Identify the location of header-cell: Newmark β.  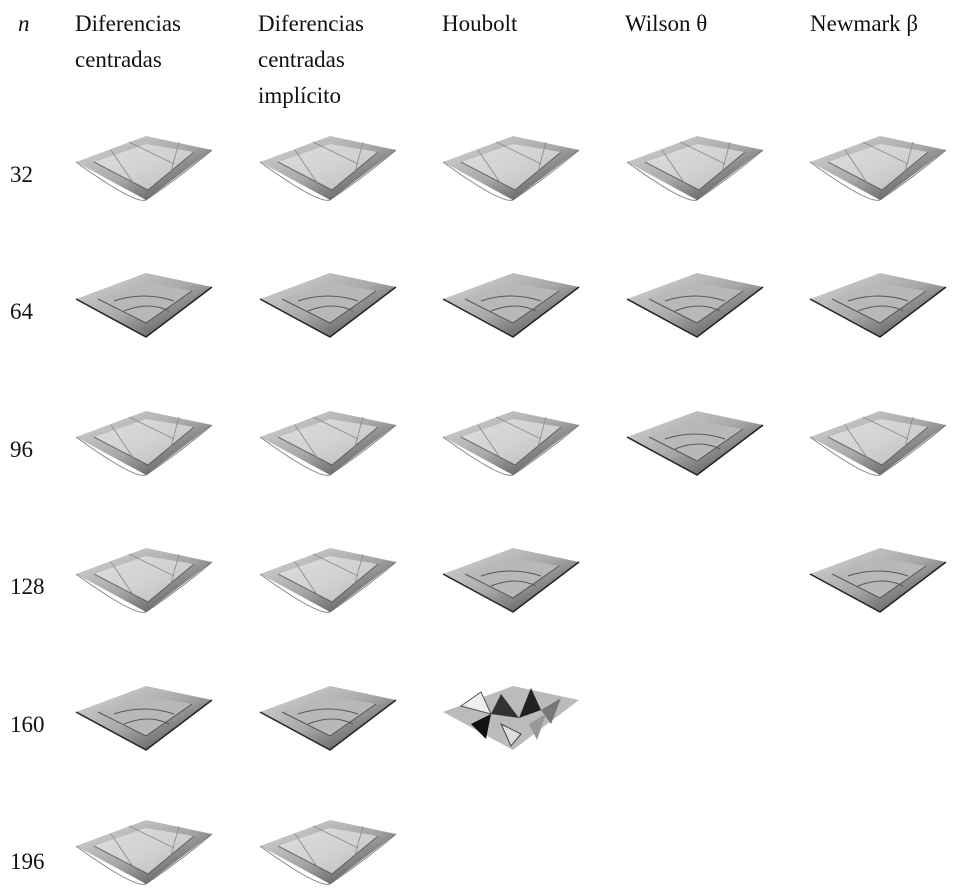
(864, 23).